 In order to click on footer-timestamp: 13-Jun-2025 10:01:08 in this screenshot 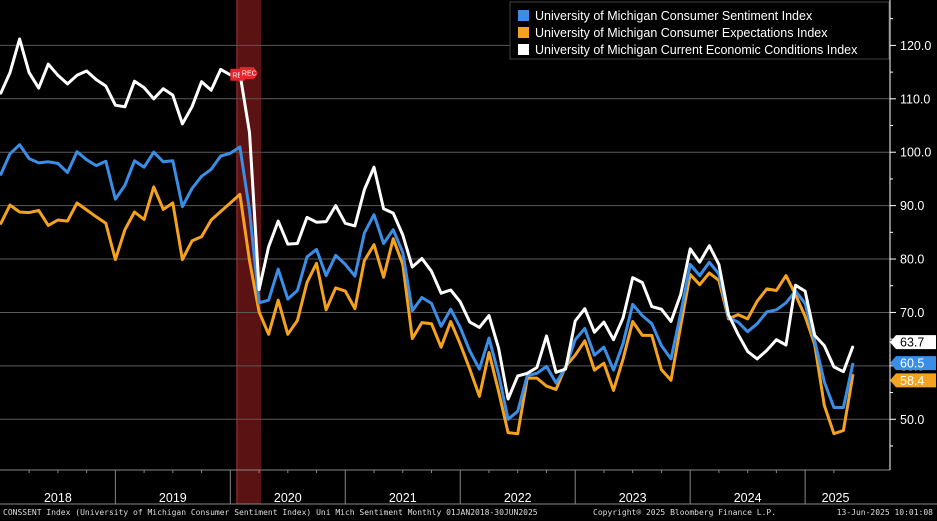, I will do `click(884, 512)`.